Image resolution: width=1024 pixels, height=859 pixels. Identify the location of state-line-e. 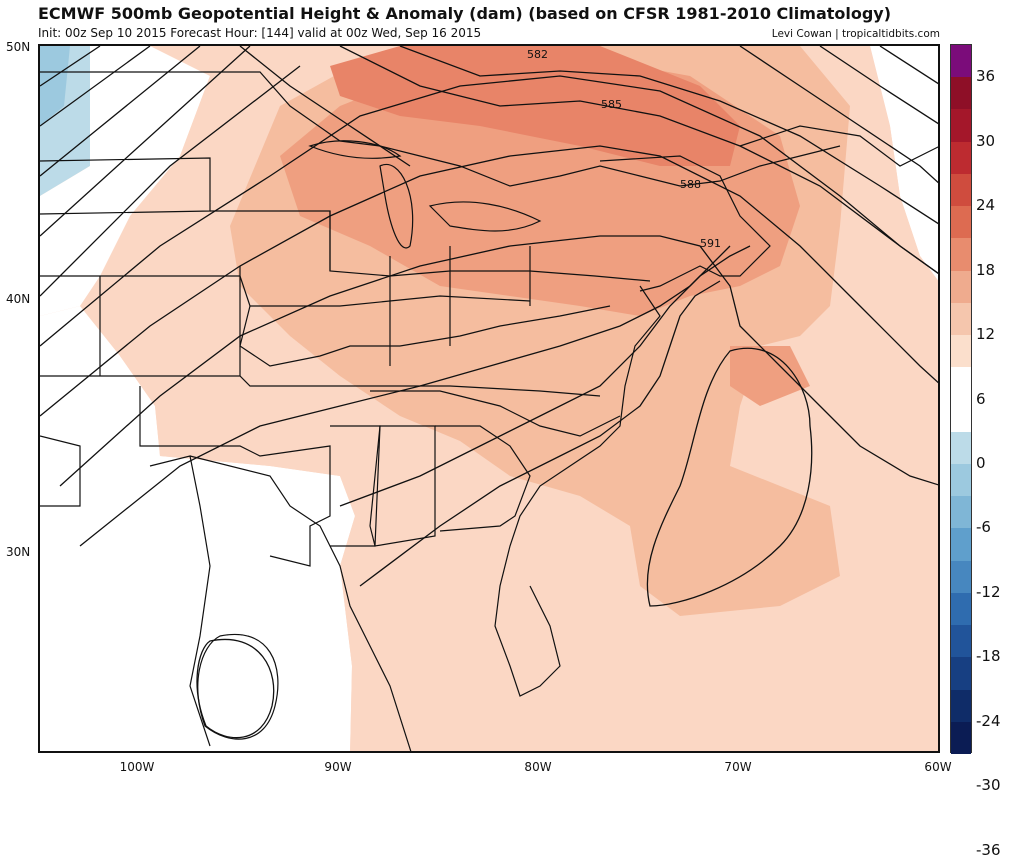
(235, 476).